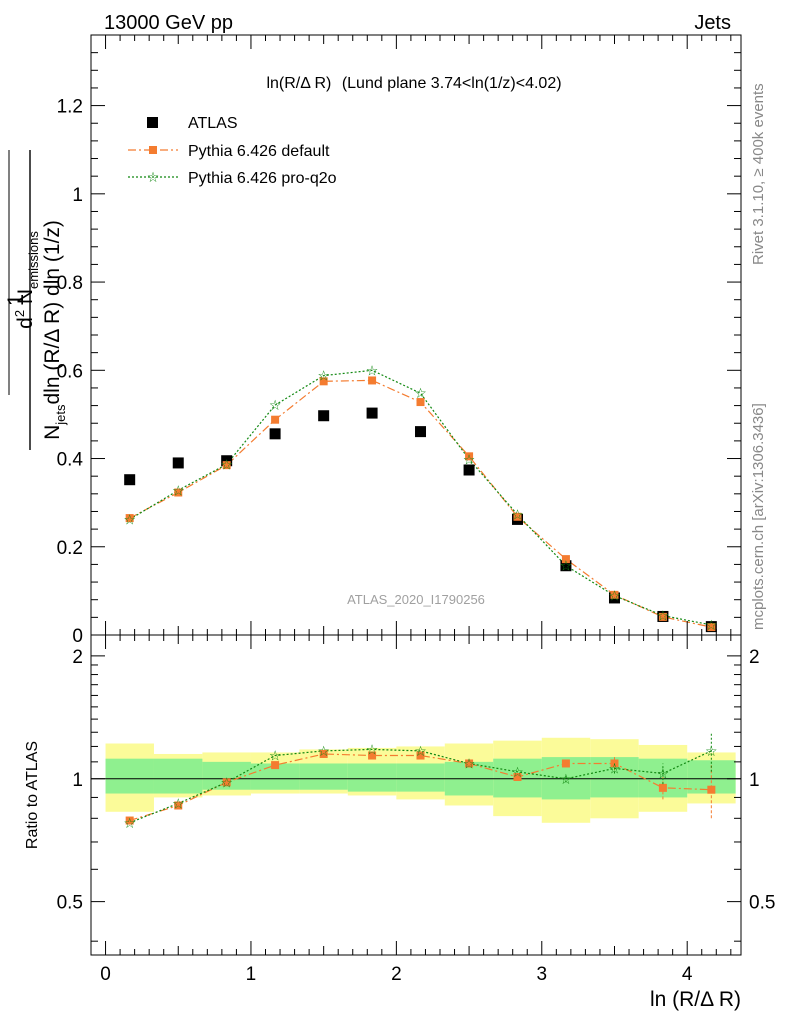 This screenshot has width=786, height=1024. Describe the element at coordinates (77, 636) in the screenshot. I see `main-ytick-label: 0` at that location.